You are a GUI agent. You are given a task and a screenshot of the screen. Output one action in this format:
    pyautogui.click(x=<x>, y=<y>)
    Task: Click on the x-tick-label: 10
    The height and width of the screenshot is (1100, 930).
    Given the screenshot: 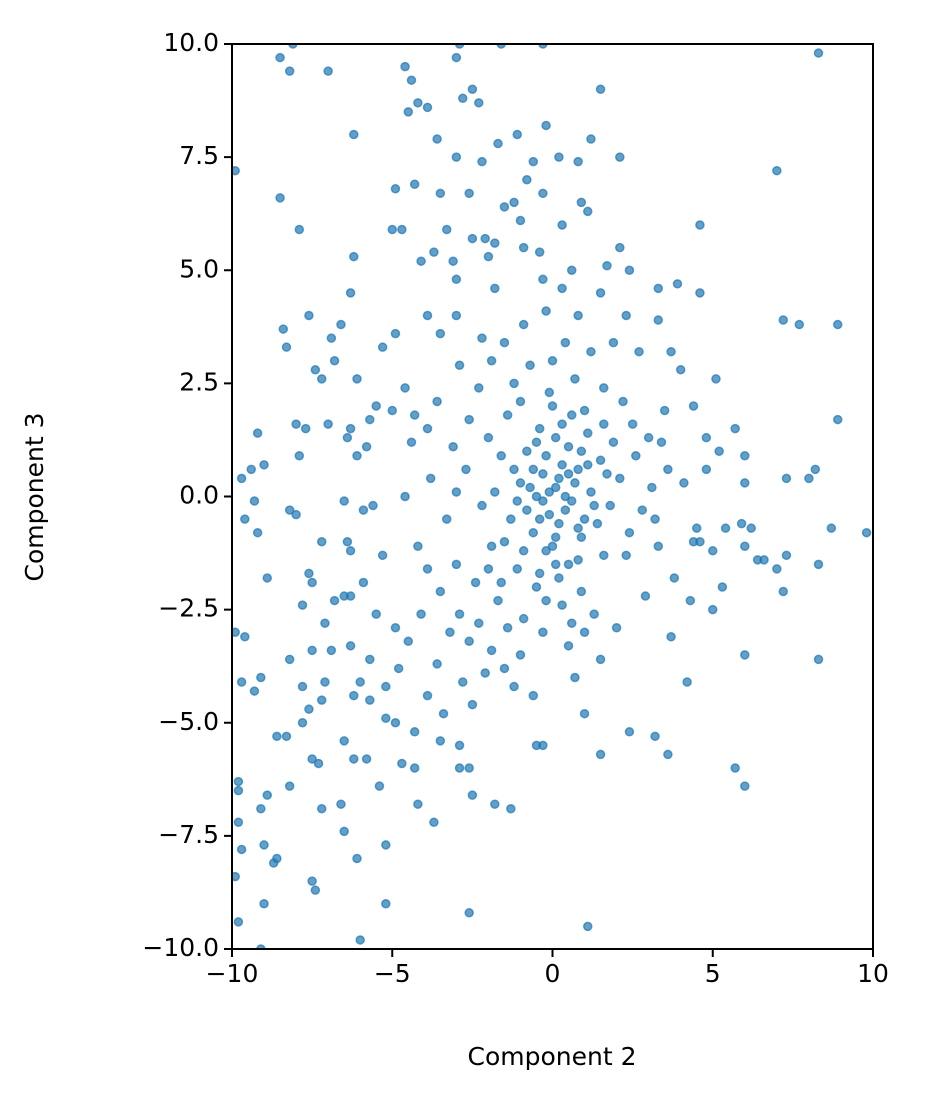 What is the action you would take?
    pyautogui.click(x=873, y=973)
    